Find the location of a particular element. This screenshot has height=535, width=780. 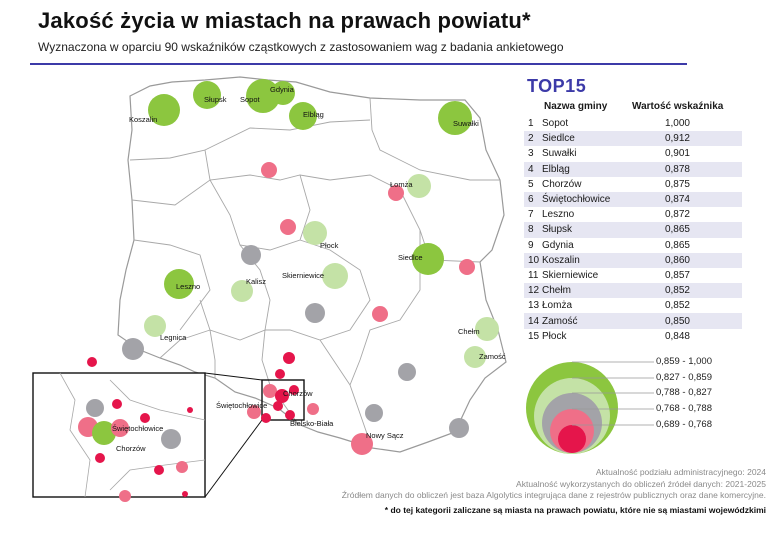

table-row: 1 Sopot 1,000 is located at coordinates (633, 123).